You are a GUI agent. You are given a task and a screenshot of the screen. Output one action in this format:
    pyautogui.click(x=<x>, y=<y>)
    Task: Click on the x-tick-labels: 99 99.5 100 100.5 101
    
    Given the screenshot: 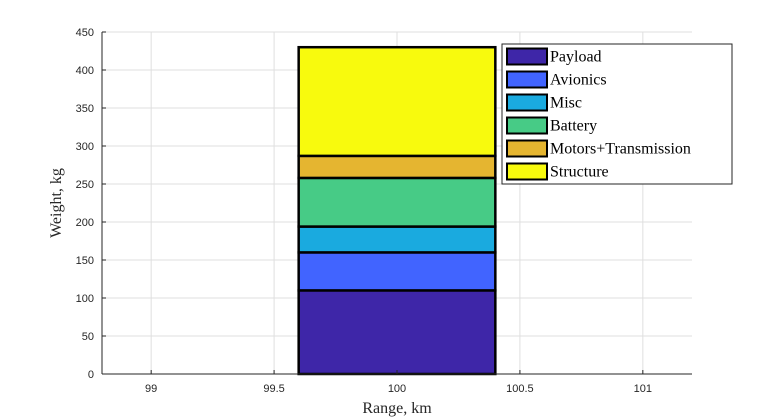 What is the action you would take?
    pyautogui.click(x=398, y=389)
    